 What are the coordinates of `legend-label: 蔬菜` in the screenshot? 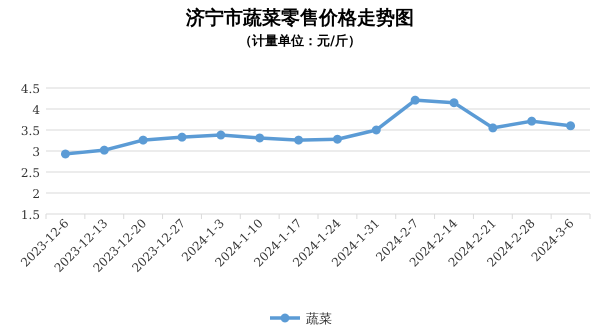 It's located at (319, 319).